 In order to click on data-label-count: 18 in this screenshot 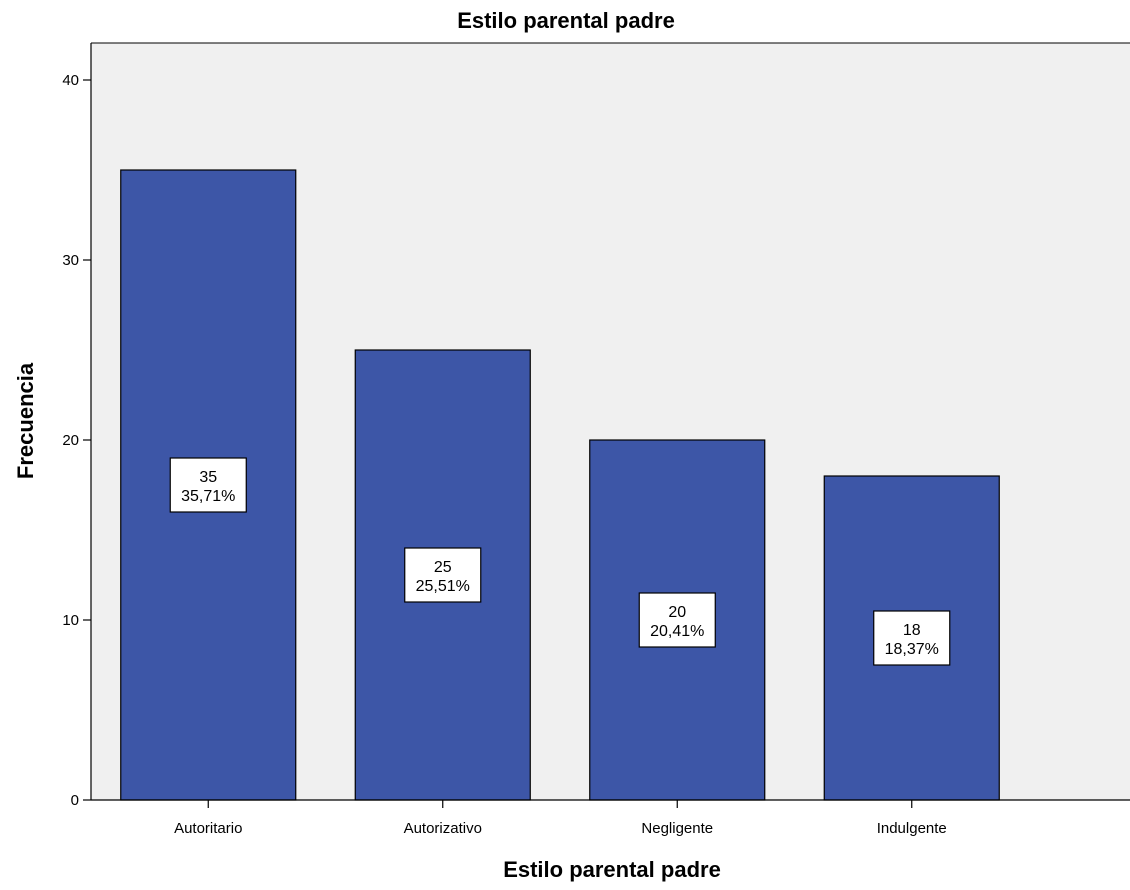, I will do `click(912, 630)`.